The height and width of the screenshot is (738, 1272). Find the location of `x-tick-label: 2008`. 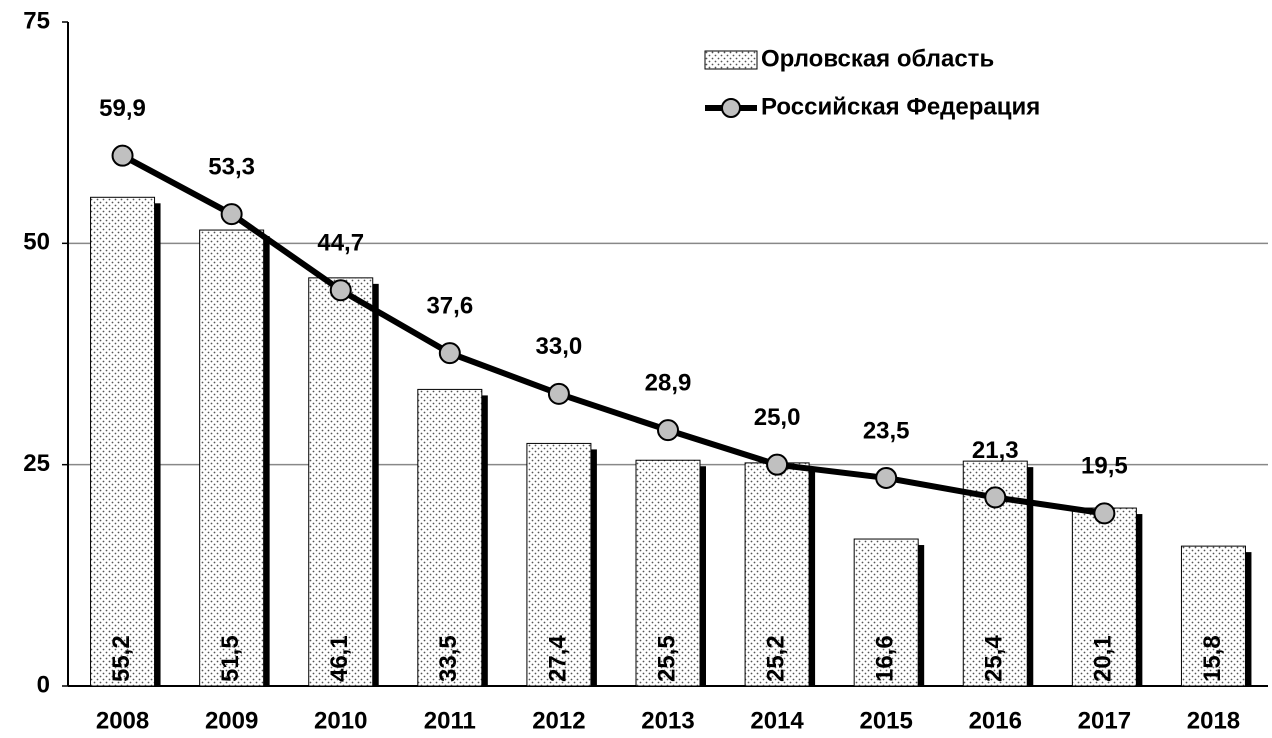

x-tick-label: 2008 is located at coordinates (122, 720).